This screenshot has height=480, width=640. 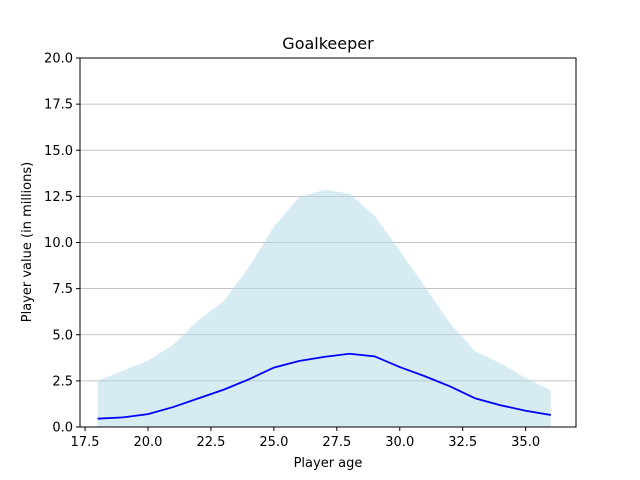 I want to click on y-axis-label: Player value (in millions), so click(x=27, y=242).